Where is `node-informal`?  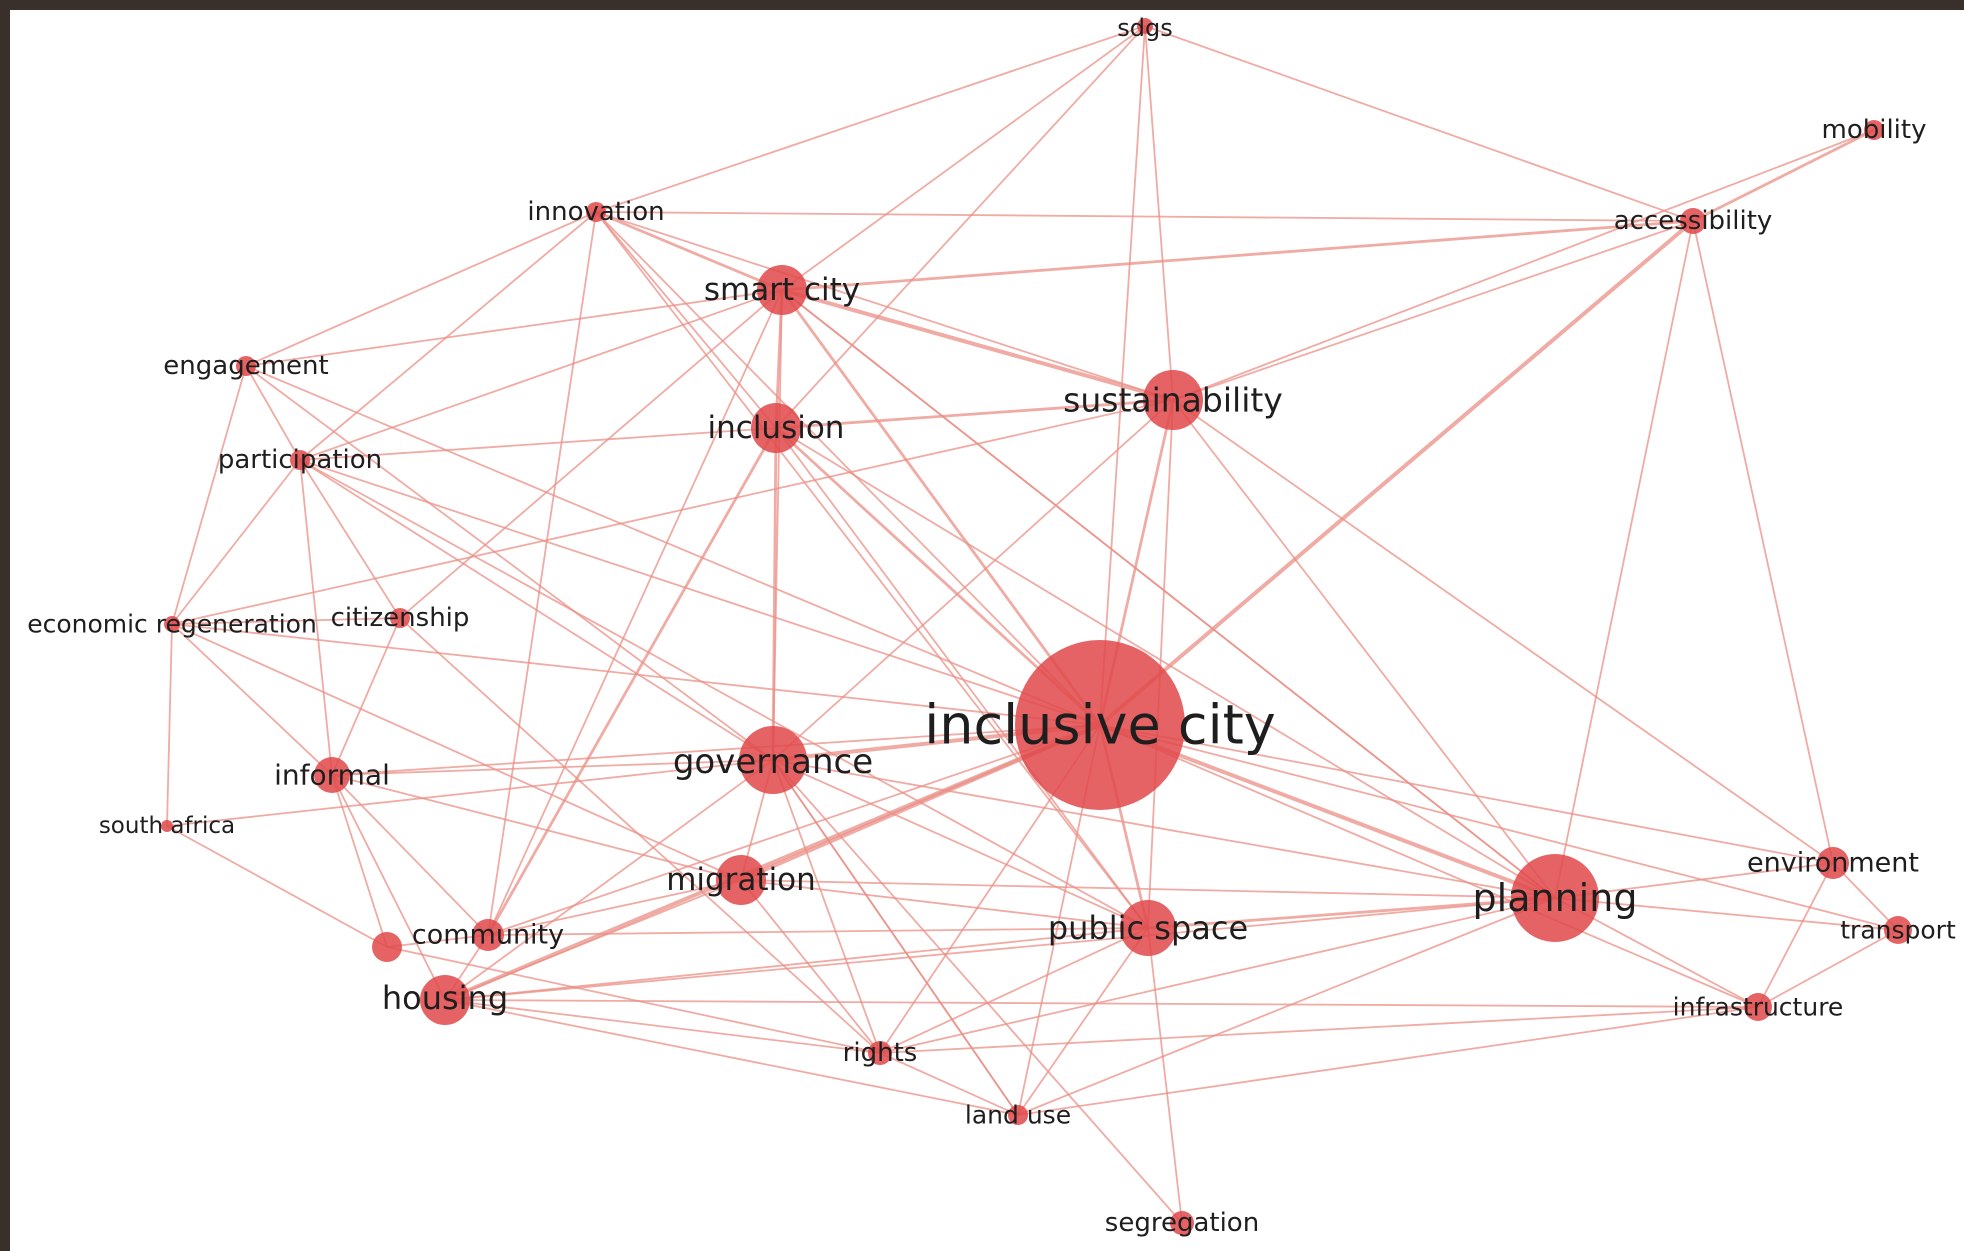 node-informal is located at coordinates (332, 775).